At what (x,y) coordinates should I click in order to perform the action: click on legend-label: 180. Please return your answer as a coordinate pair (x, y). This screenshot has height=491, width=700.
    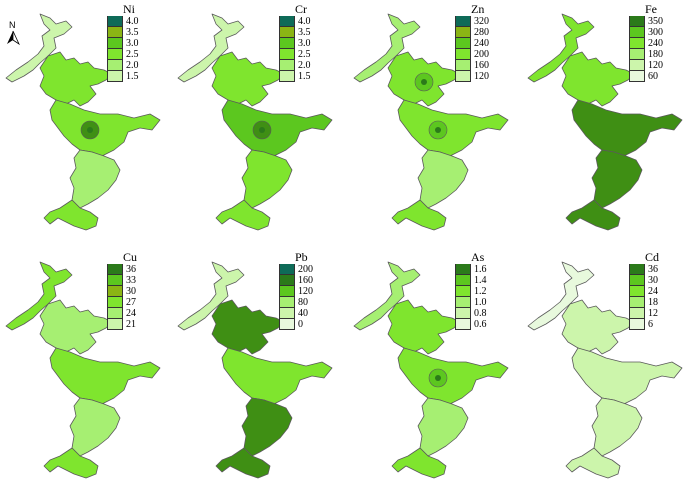
    Looking at the image, I should click on (655, 54).